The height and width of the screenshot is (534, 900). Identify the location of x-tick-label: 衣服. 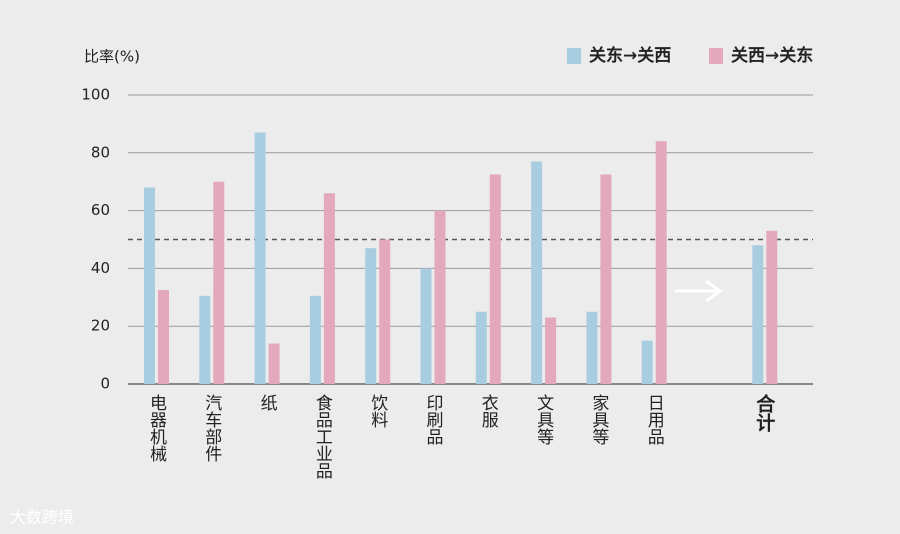
(488, 411).